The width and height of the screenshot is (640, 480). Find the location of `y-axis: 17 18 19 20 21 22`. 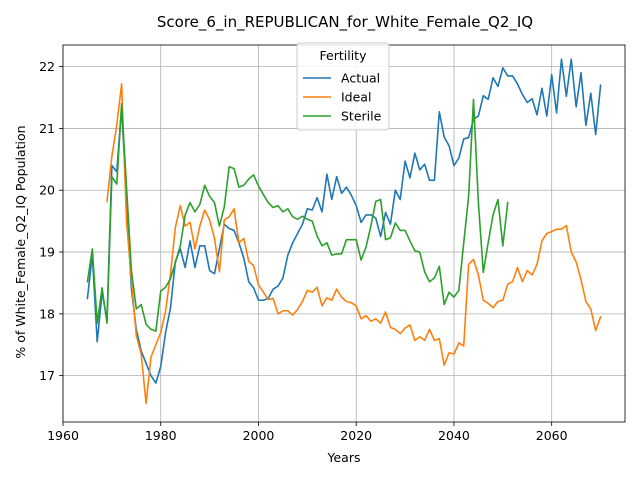

y-axis: 17 18 19 20 21 22 is located at coordinates (51, 221).